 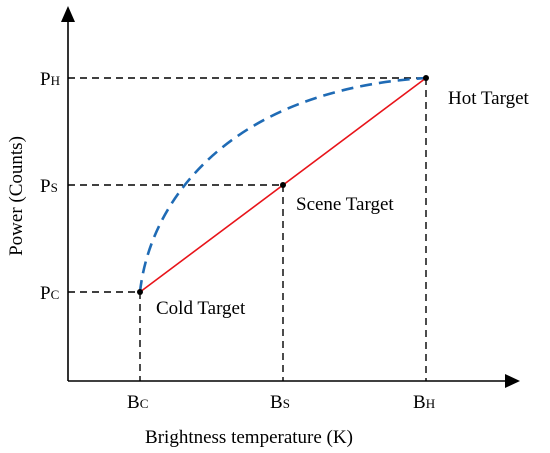 What do you see at coordinates (49, 293) in the screenshot?
I see `y-tick-pc: PC` at bounding box center [49, 293].